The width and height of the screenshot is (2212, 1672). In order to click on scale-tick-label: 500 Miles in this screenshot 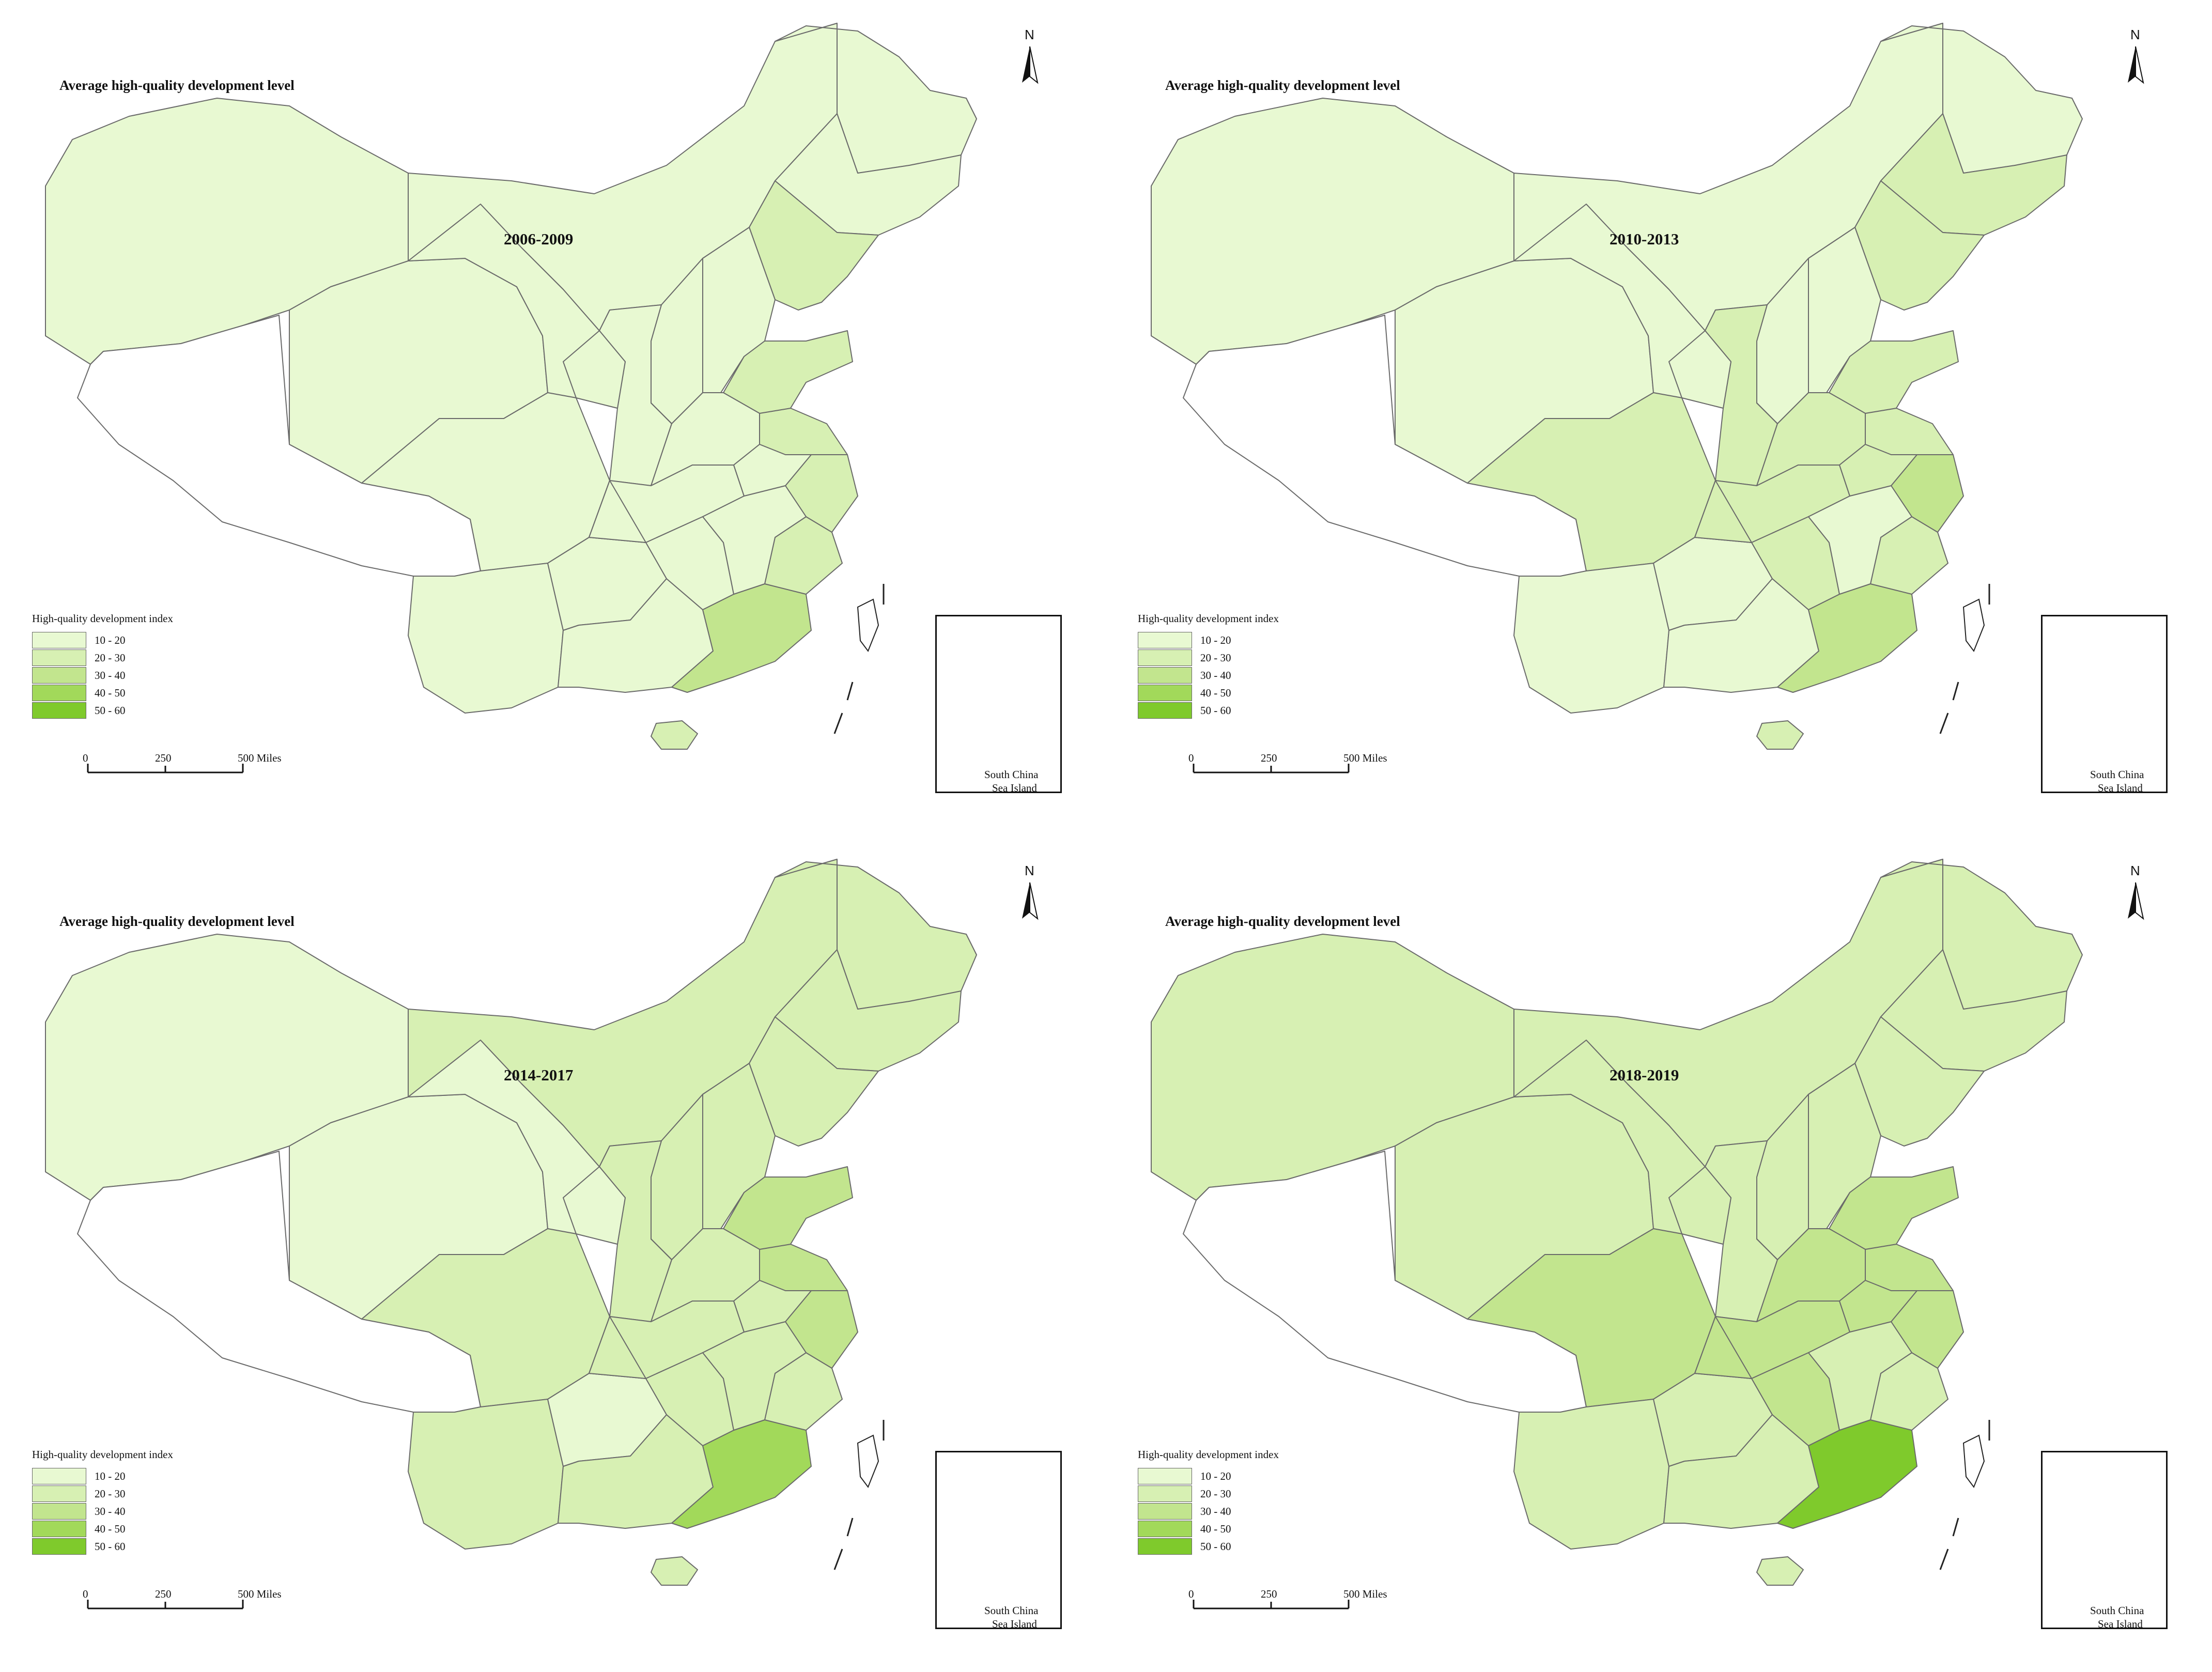, I will do `click(1365, 1594)`.